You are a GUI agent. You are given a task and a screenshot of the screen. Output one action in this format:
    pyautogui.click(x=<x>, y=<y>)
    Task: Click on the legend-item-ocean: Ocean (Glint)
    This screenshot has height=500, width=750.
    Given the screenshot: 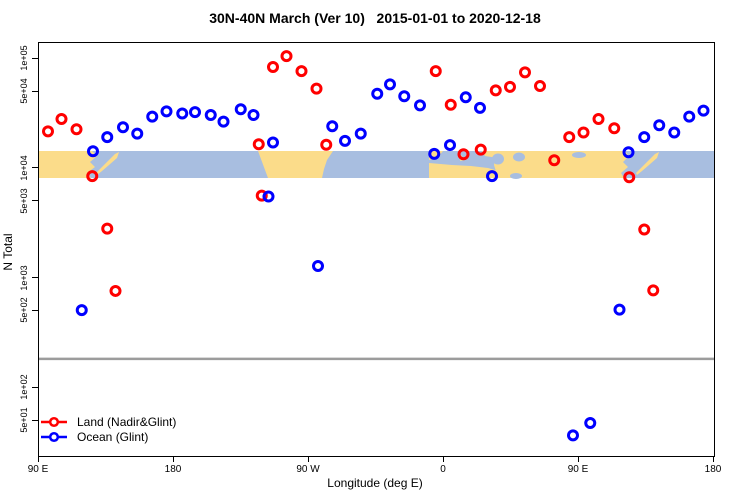 What is the action you would take?
    pyautogui.click(x=108, y=436)
    